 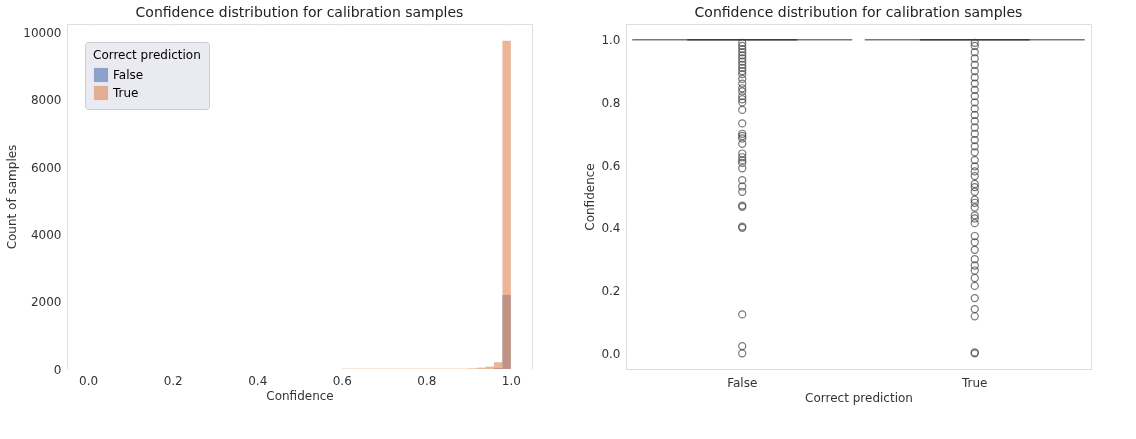 What do you see at coordinates (128, 75) in the screenshot?
I see `legend-label: False` at bounding box center [128, 75].